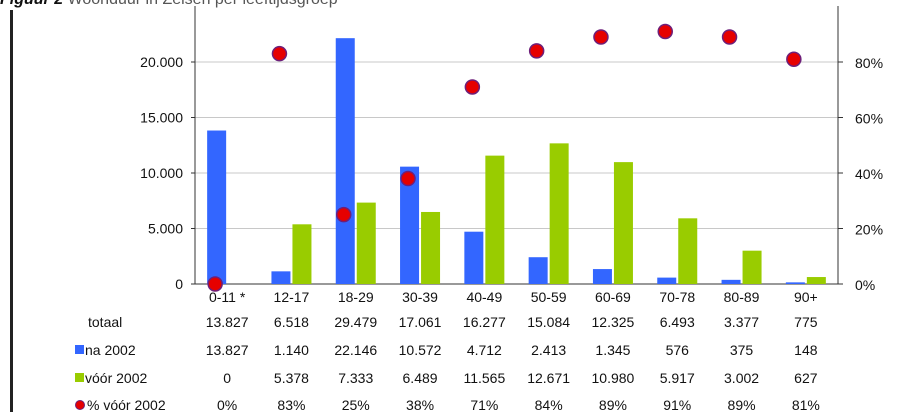 This screenshot has height=413, width=910. What do you see at coordinates (548, 405) in the screenshot?
I see `table-cell: 84%` at bounding box center [548, 405].